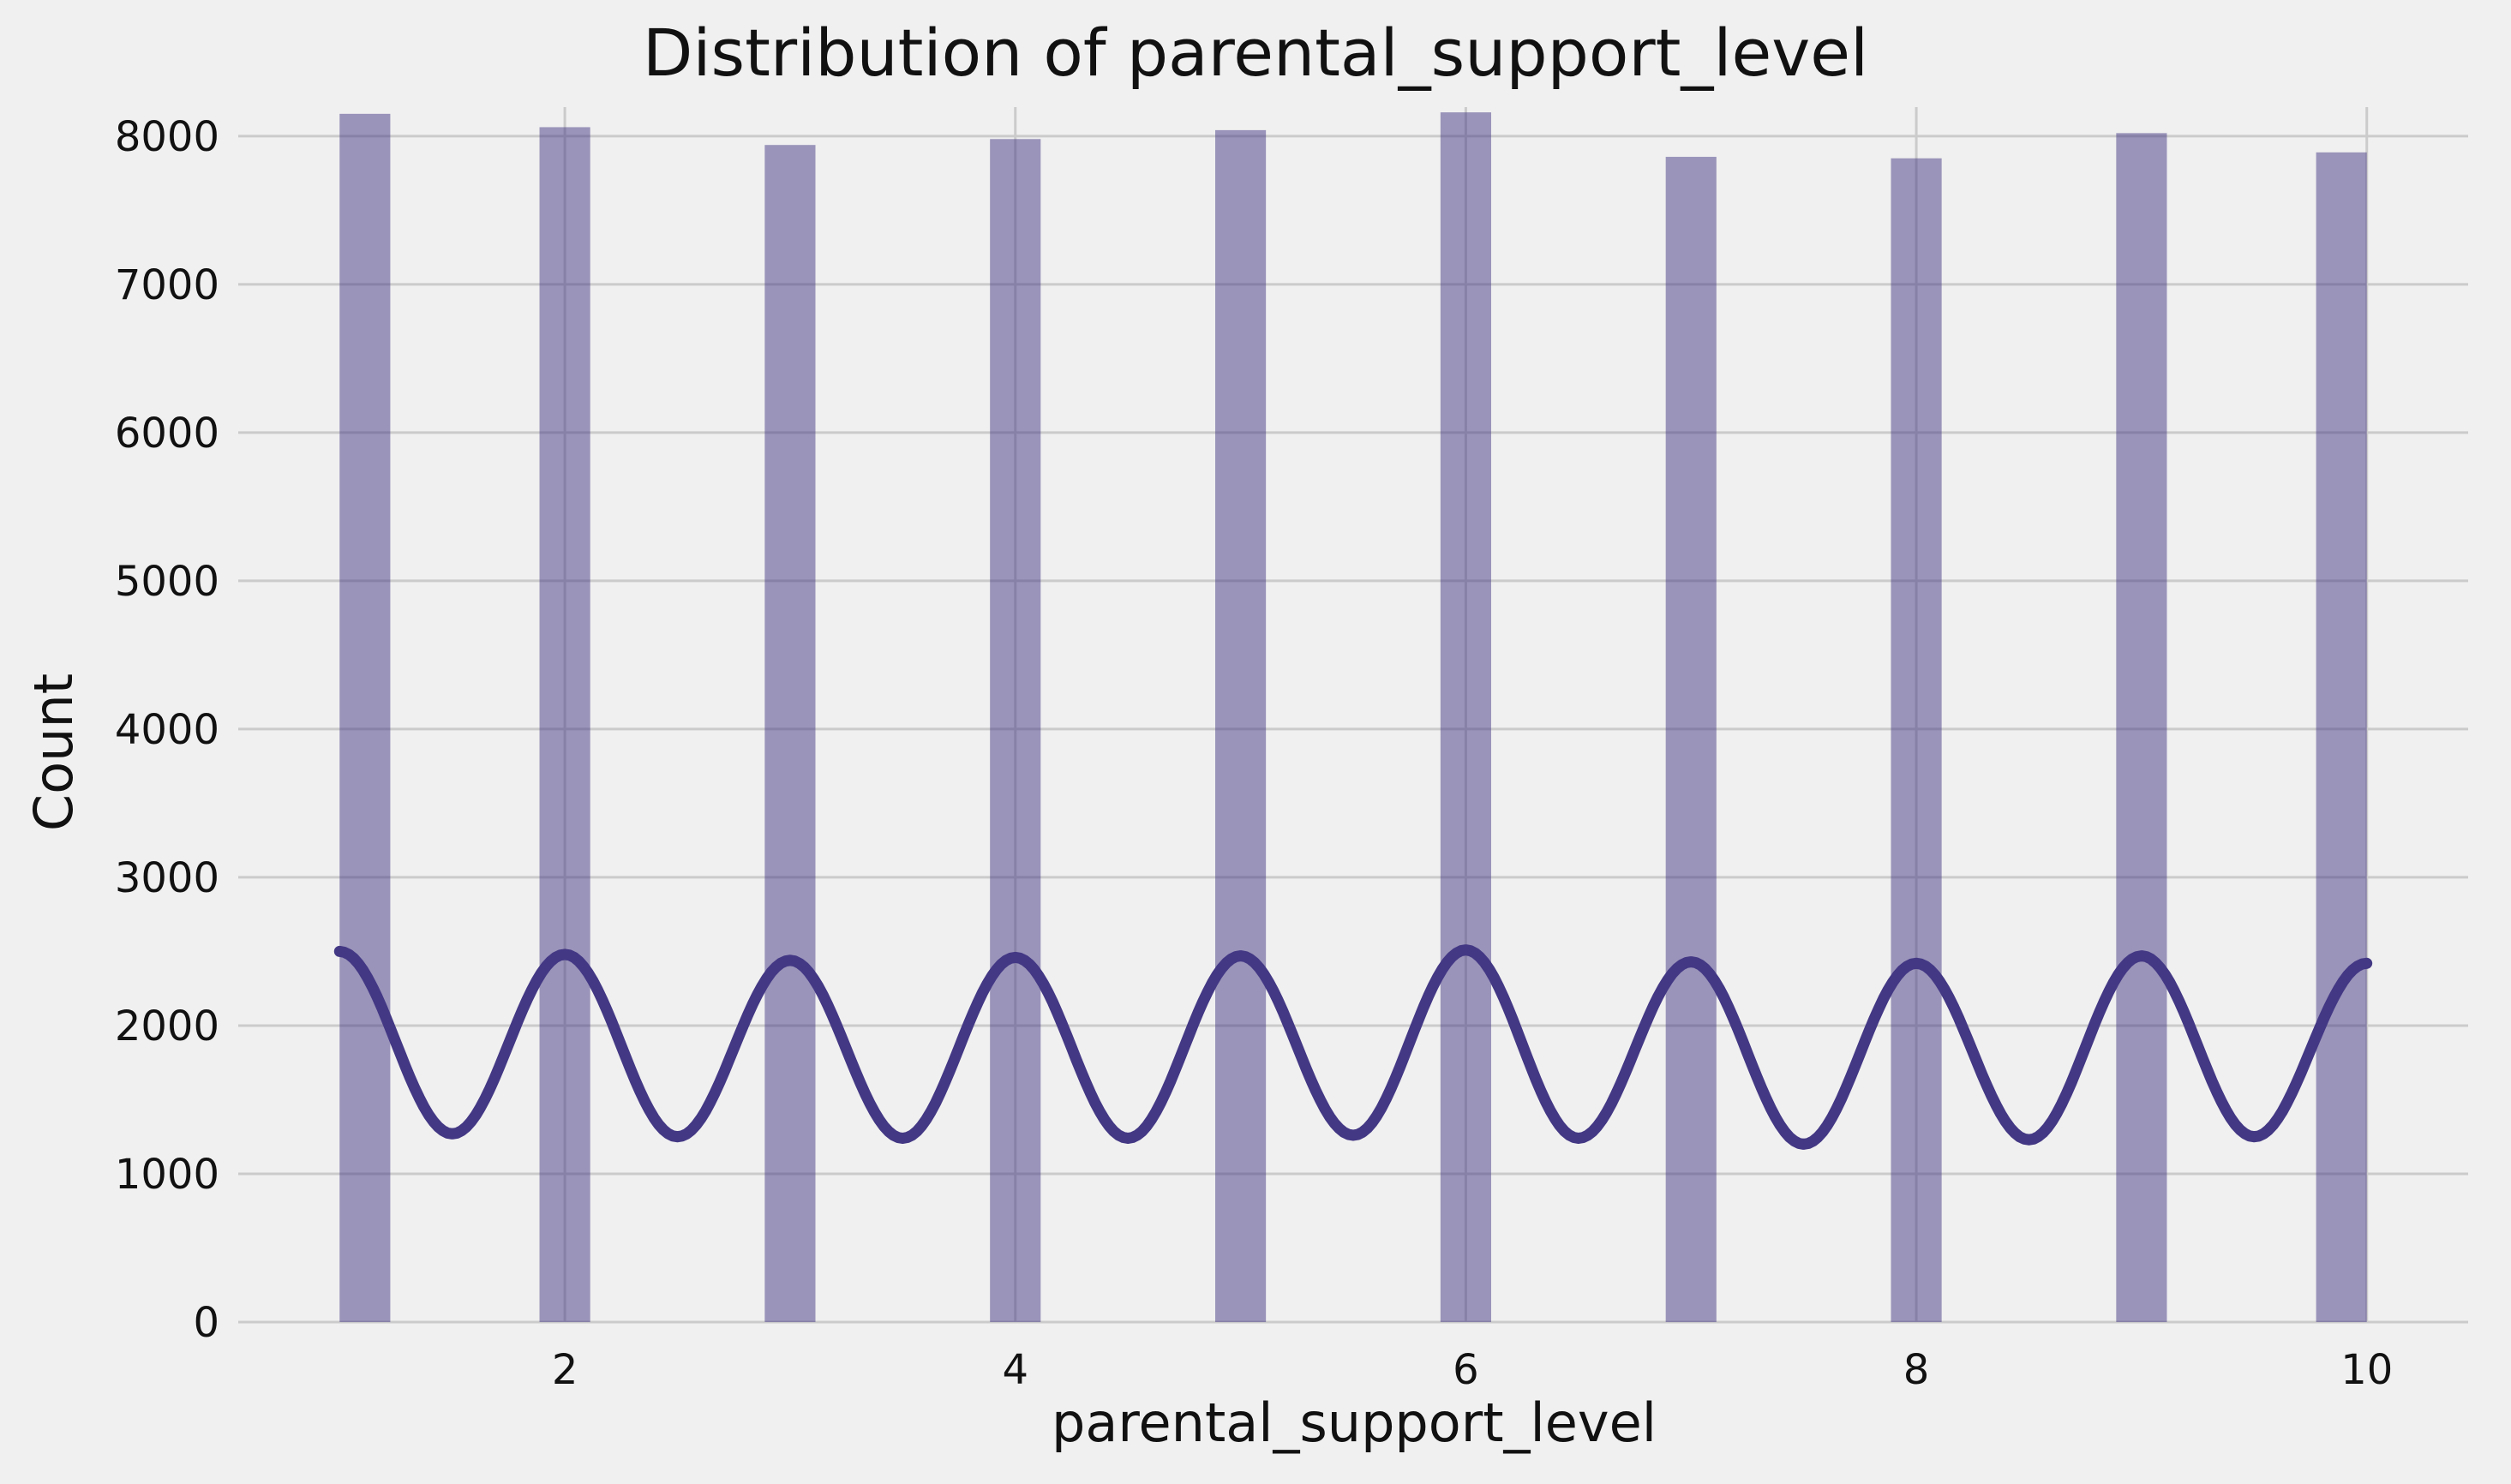 The height and width of the screenshot is (1484, 2511). I want to click on y-tick-label: 7000, so click(167, 285).